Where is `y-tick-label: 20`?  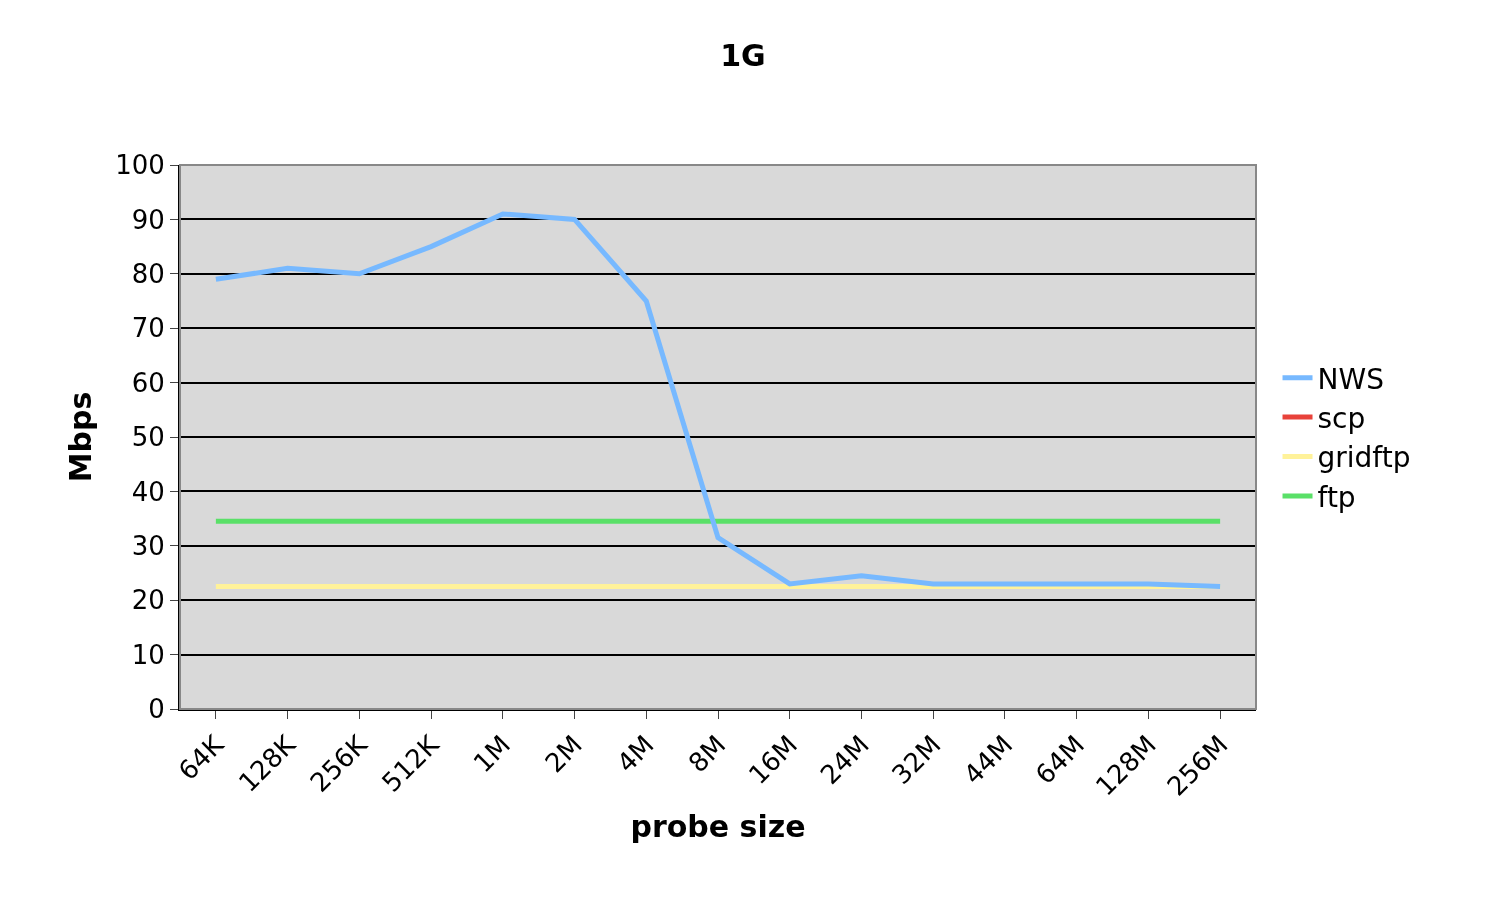 y-tick-label: 20 is located at coordinates (148, 600).